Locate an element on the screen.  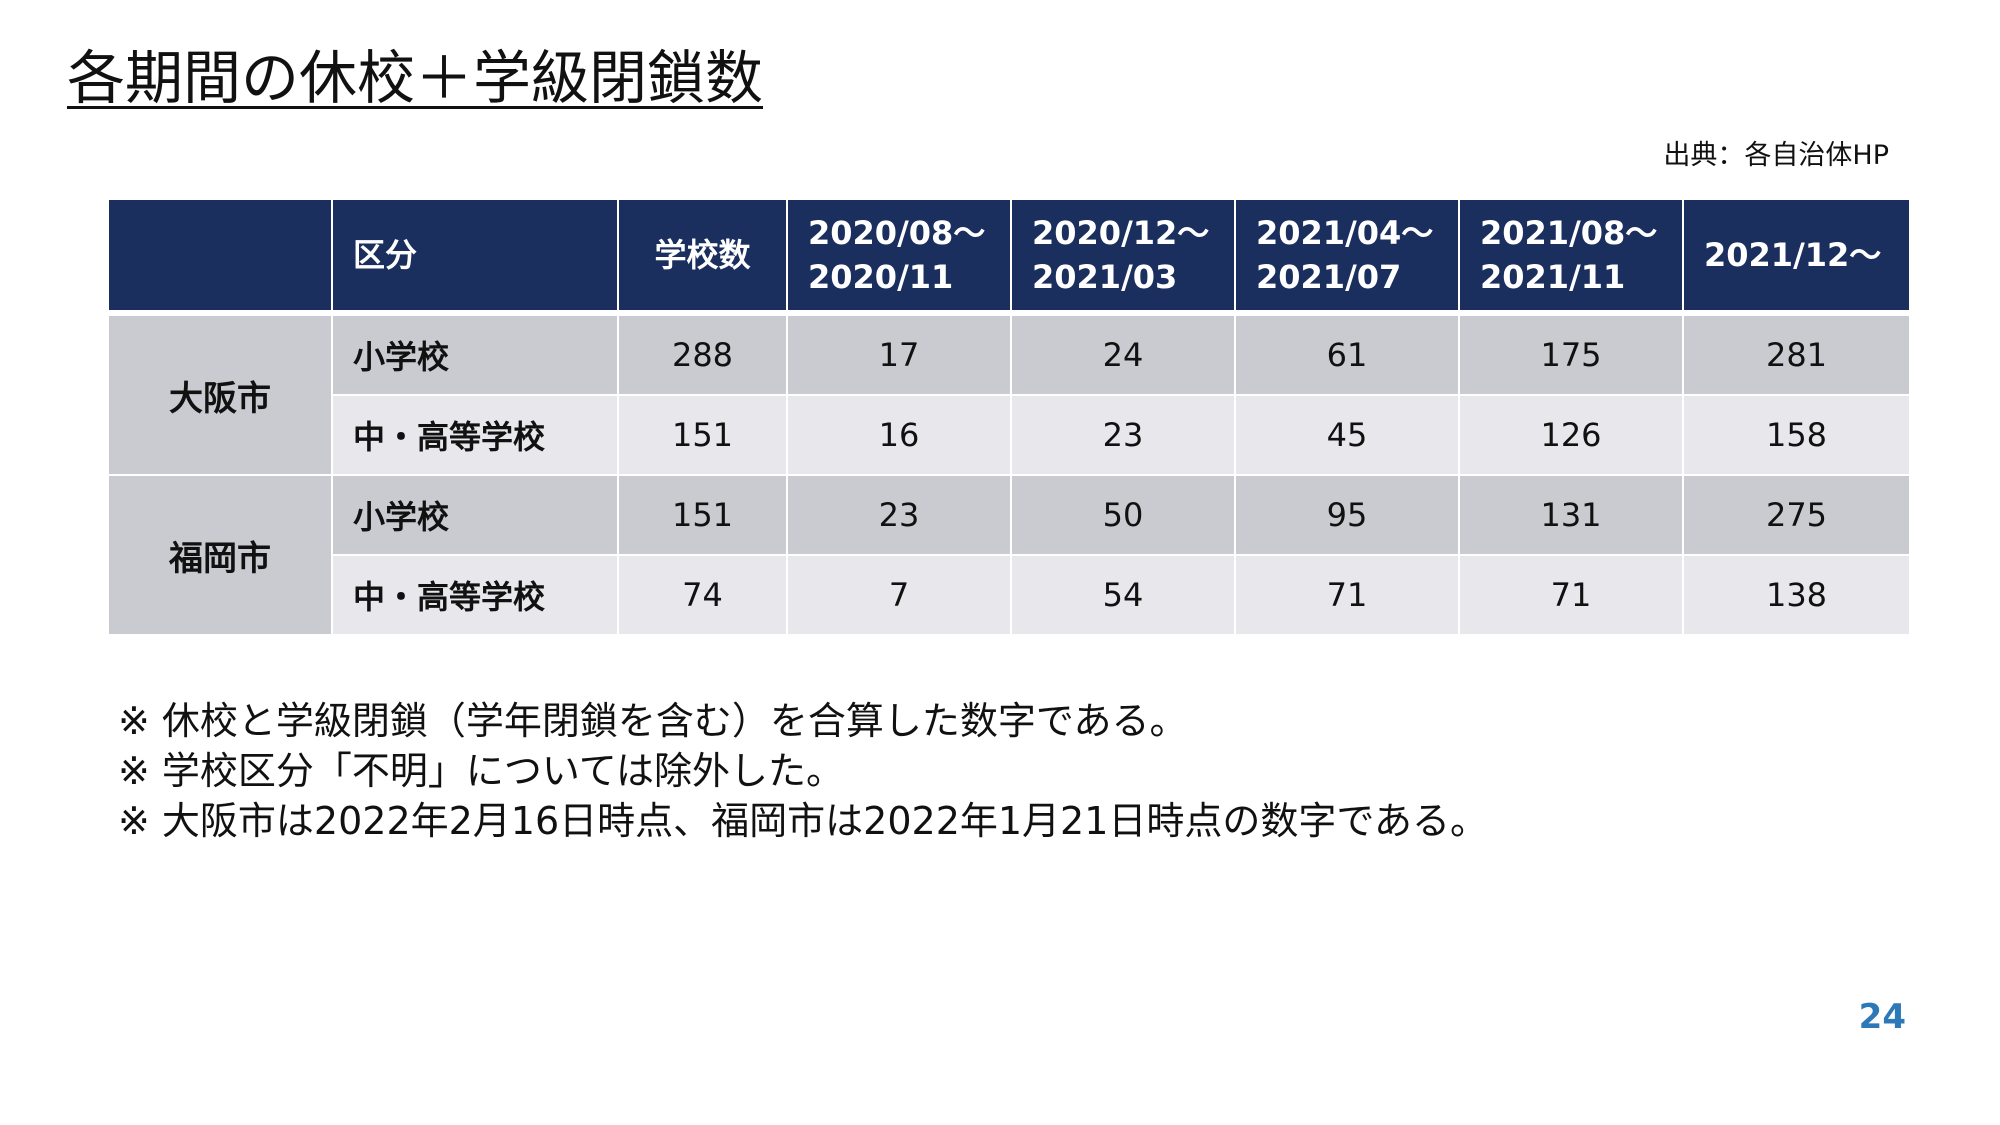
table-row: 大阪市 小学校 288 17 24 61 175 281 is located at coordinates (1009, 394).